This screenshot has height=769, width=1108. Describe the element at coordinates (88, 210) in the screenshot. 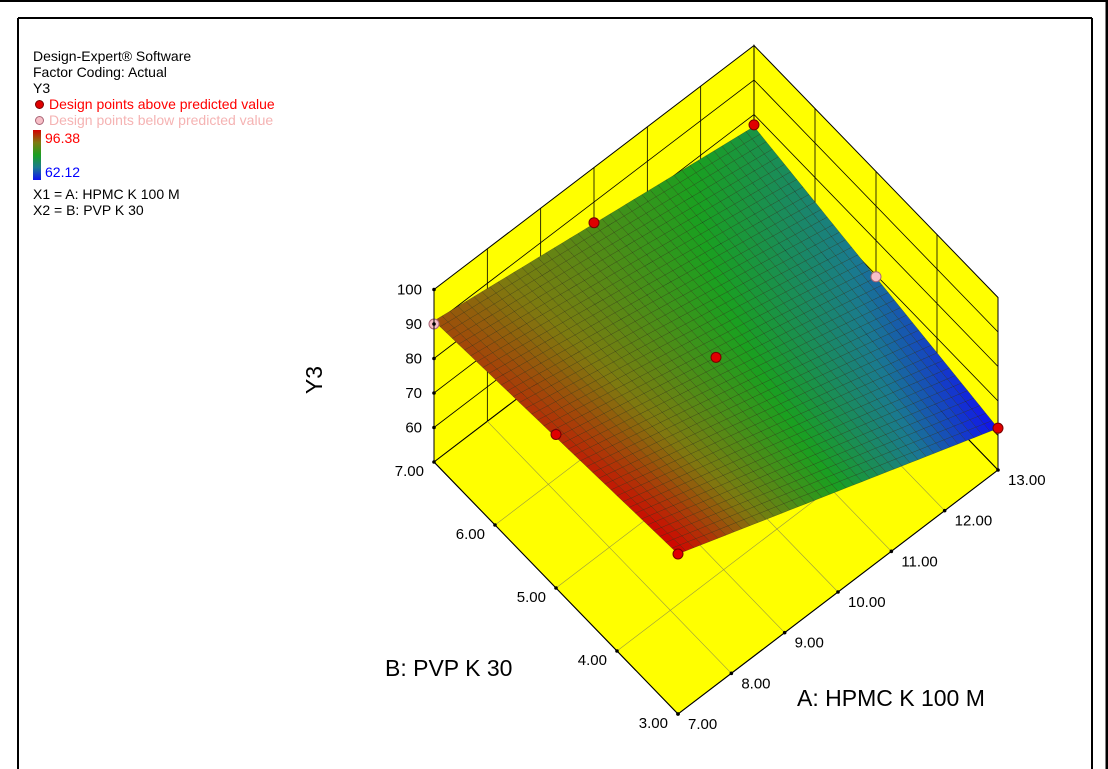

I see `x2-definition: X2 = B: PVP K 30` at that location.